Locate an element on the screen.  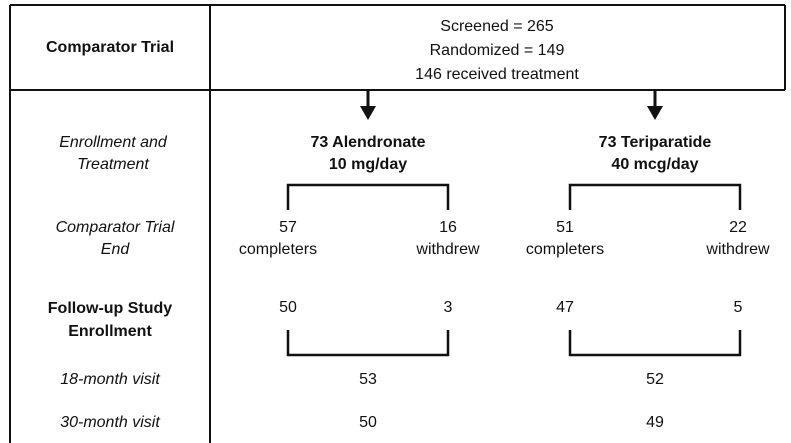
header-line: Screened = 265 is located at coordinates (497, 26).